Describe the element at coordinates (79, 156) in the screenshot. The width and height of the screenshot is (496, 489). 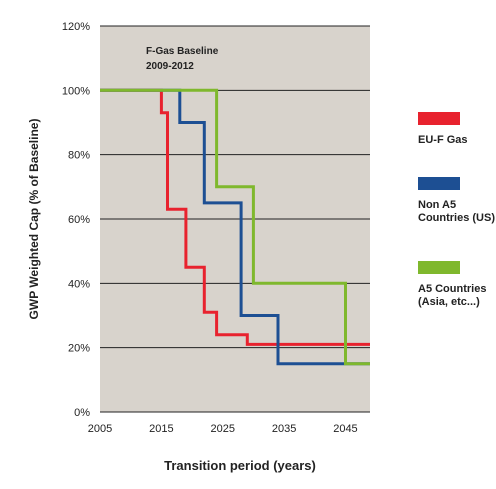
I see `y-tick-label: 80%` at that location.